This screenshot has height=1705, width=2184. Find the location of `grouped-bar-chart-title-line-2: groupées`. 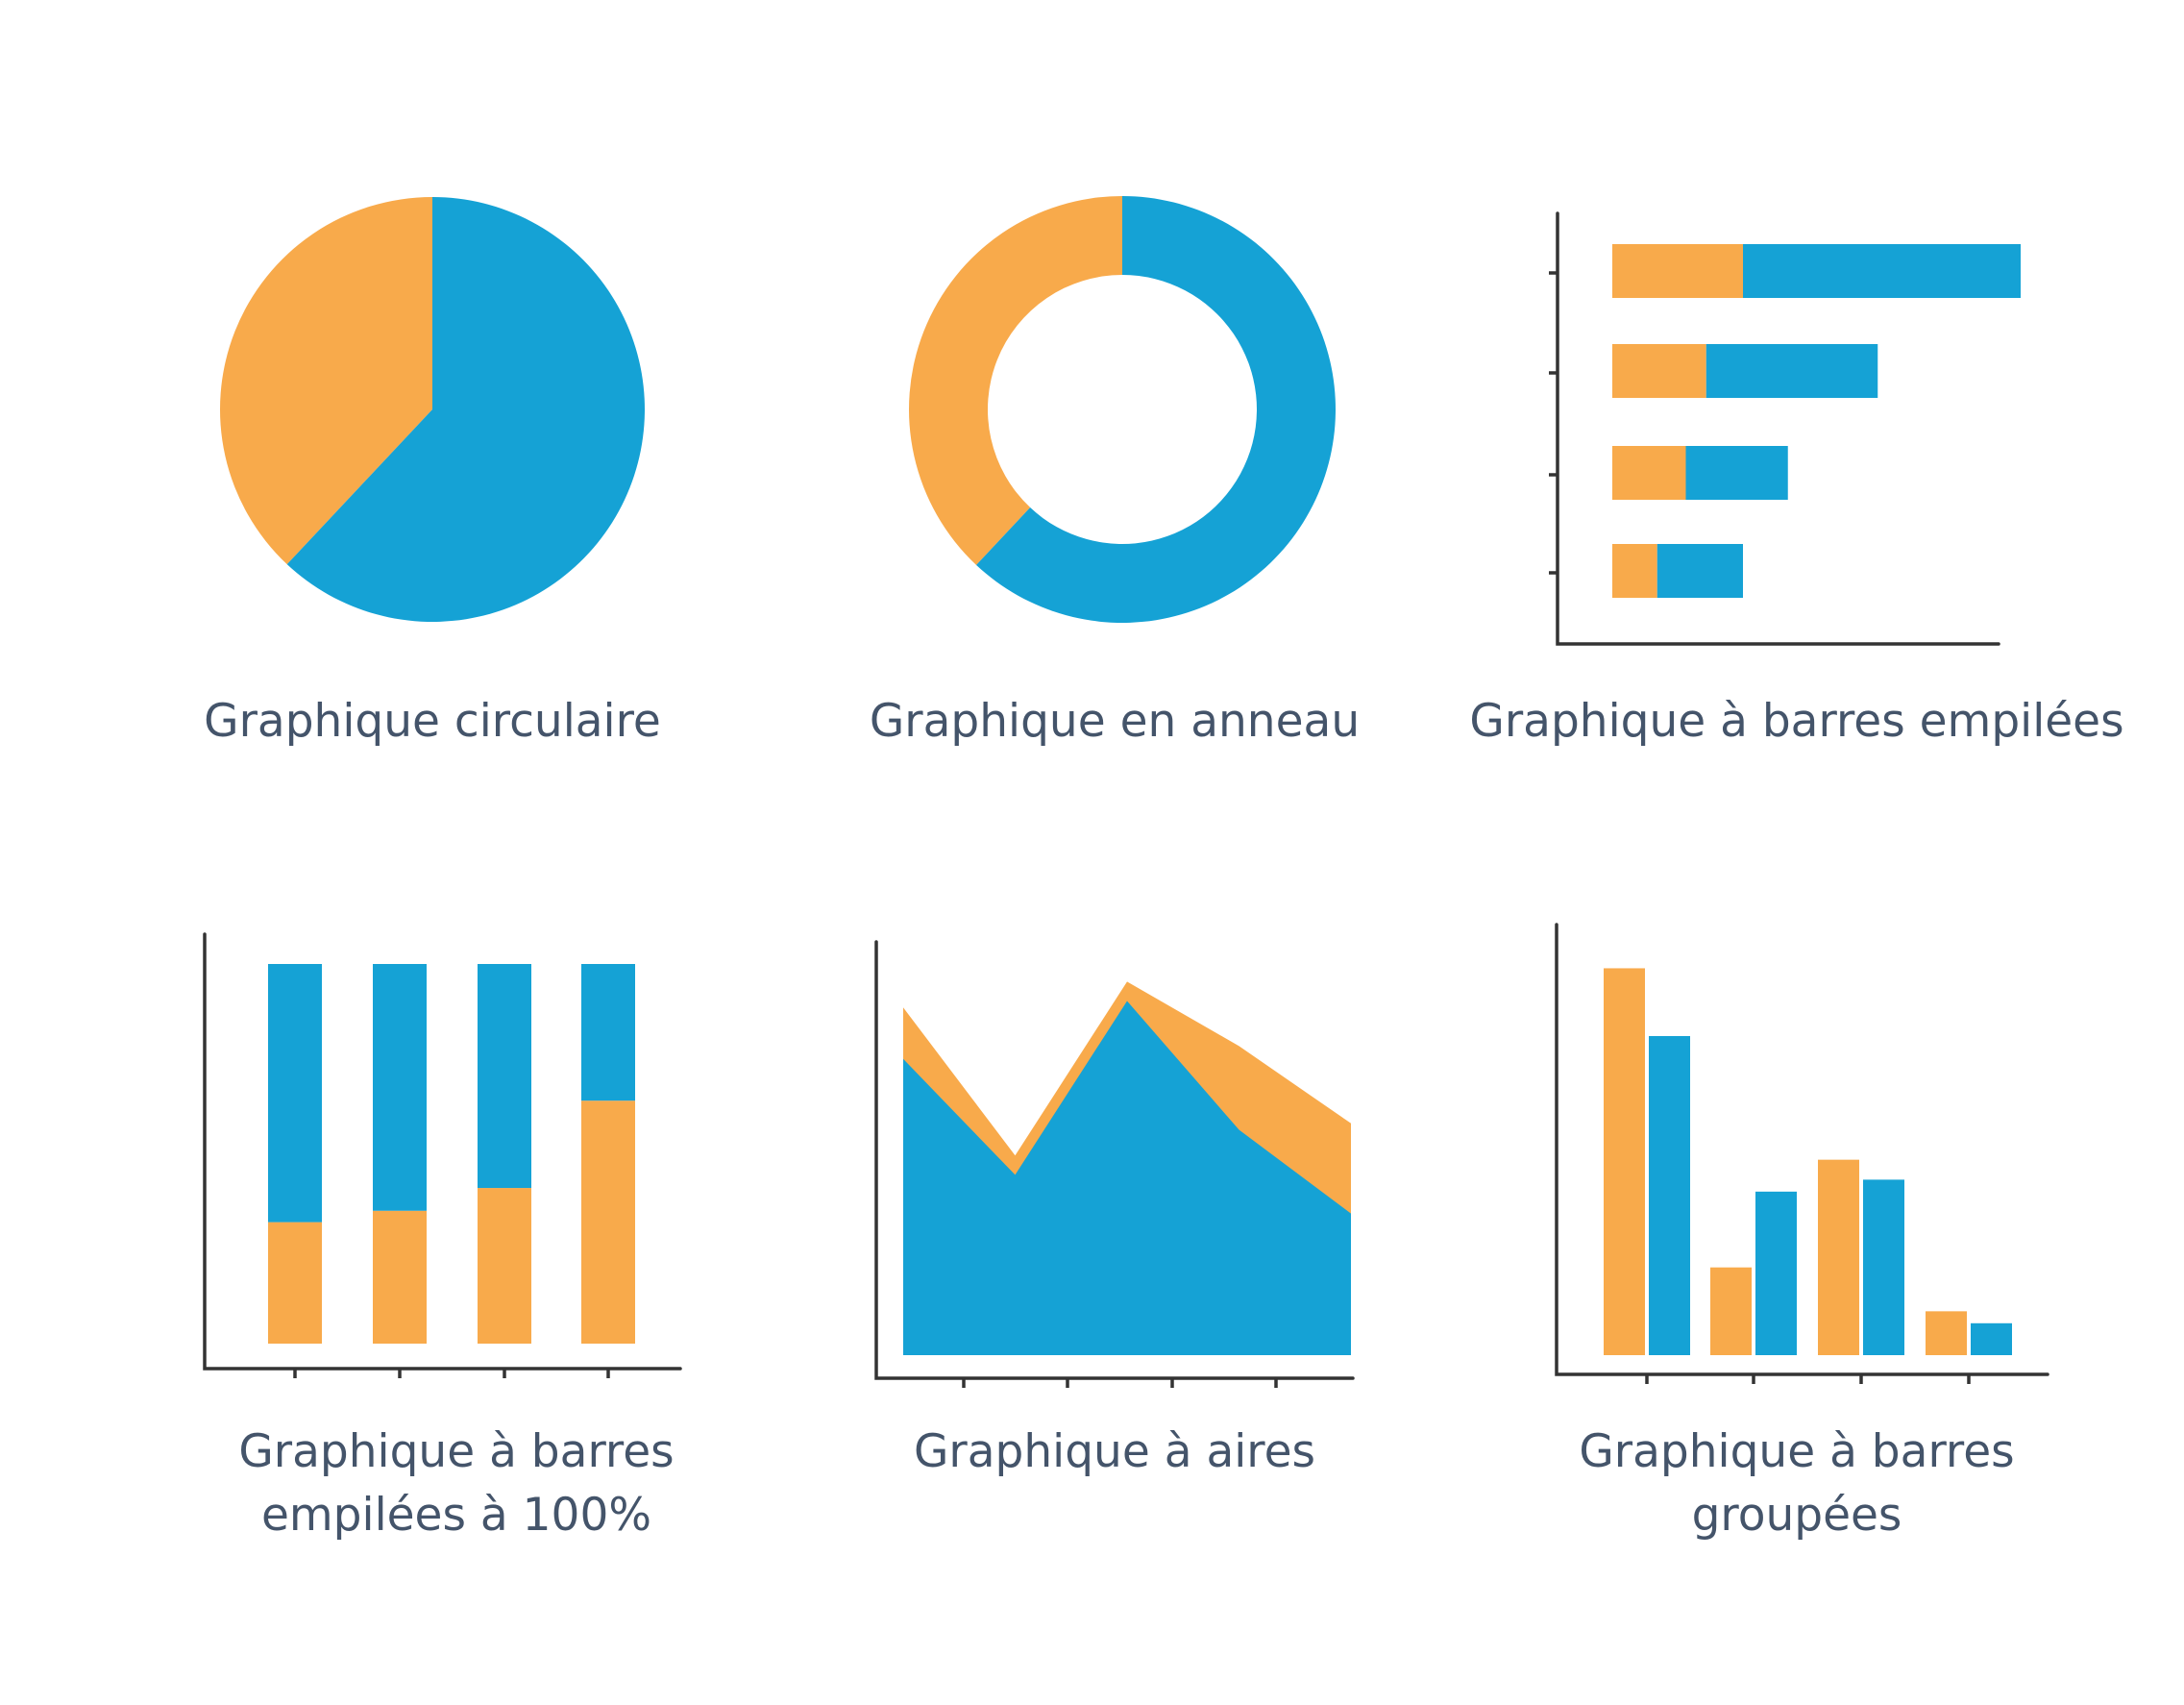

grouped-bar-chart-title-line-2: groupées is located at coordinates (1796, 1516).